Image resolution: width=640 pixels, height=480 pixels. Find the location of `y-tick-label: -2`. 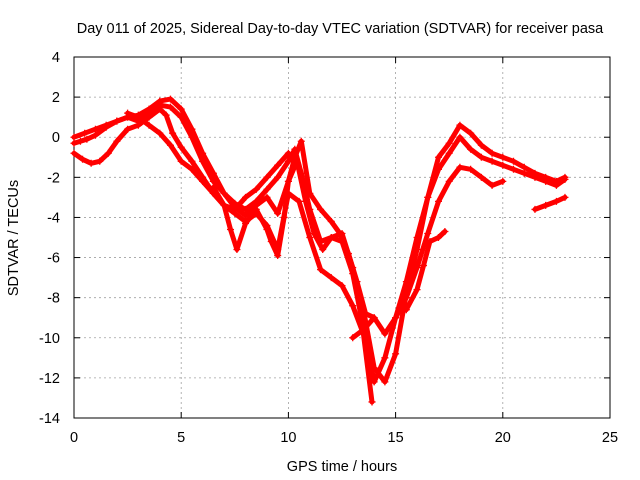

y-tick-label: -2 is located at coordinates (53, 178).